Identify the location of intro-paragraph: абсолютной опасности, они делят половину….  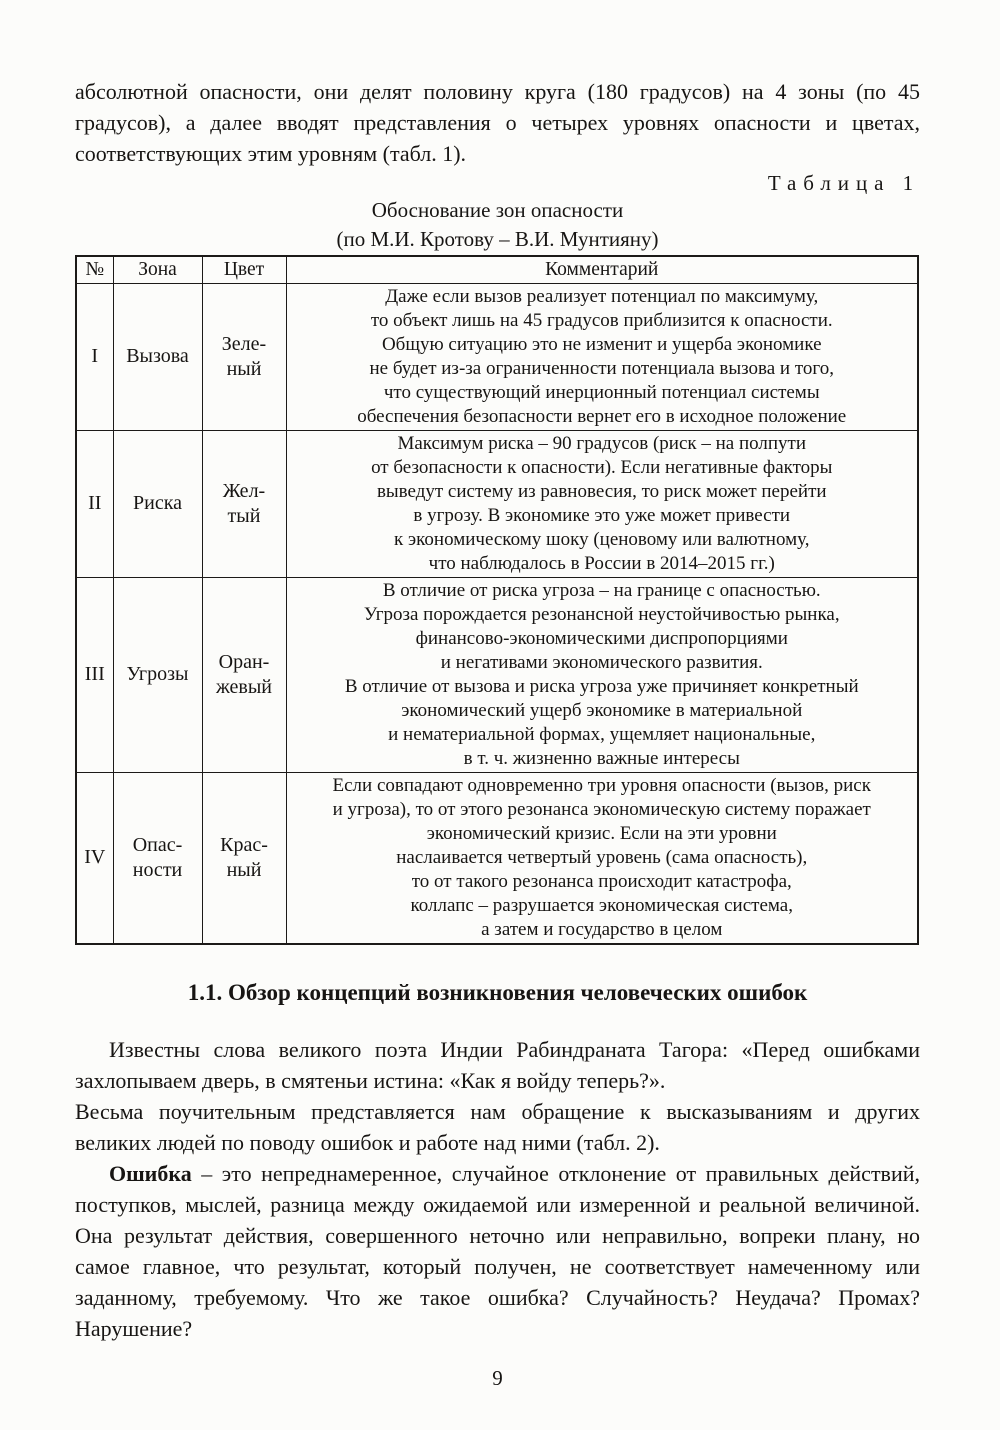
(497, 122).